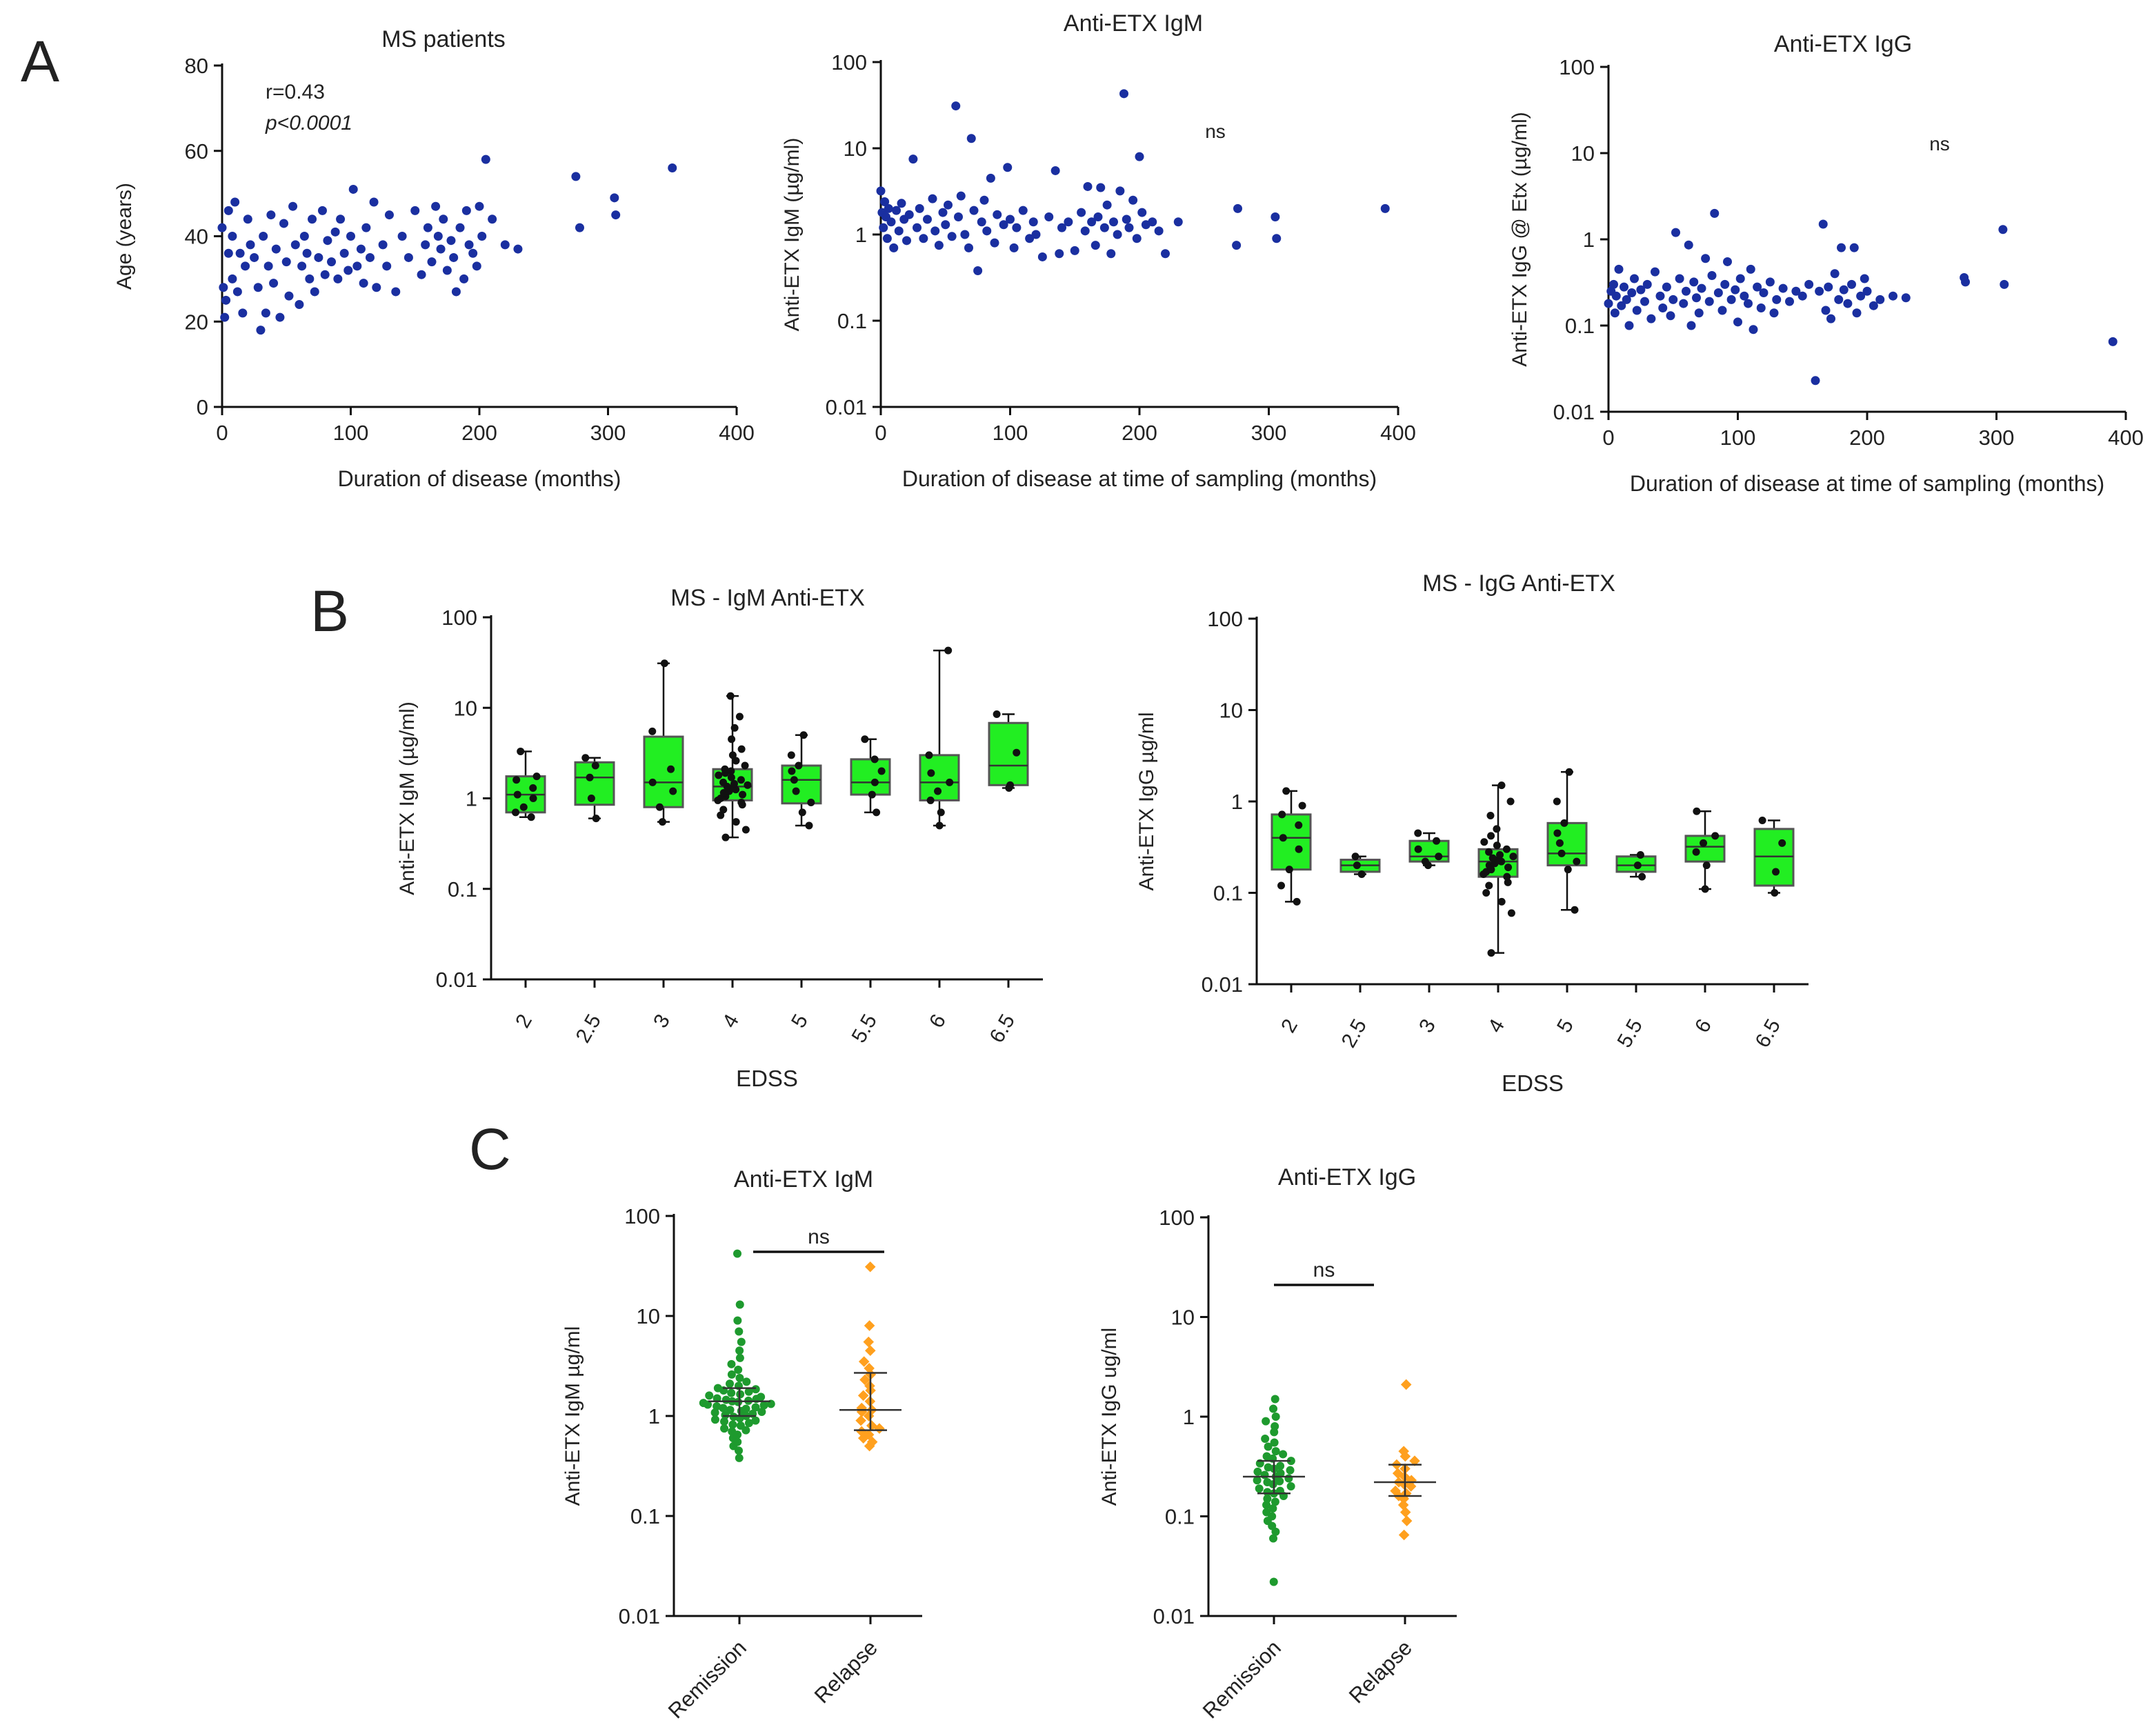 The width and height of the screenshot is (2152, 1736). I want to click on x-tick-label: Remission, so click(1242, 1679).